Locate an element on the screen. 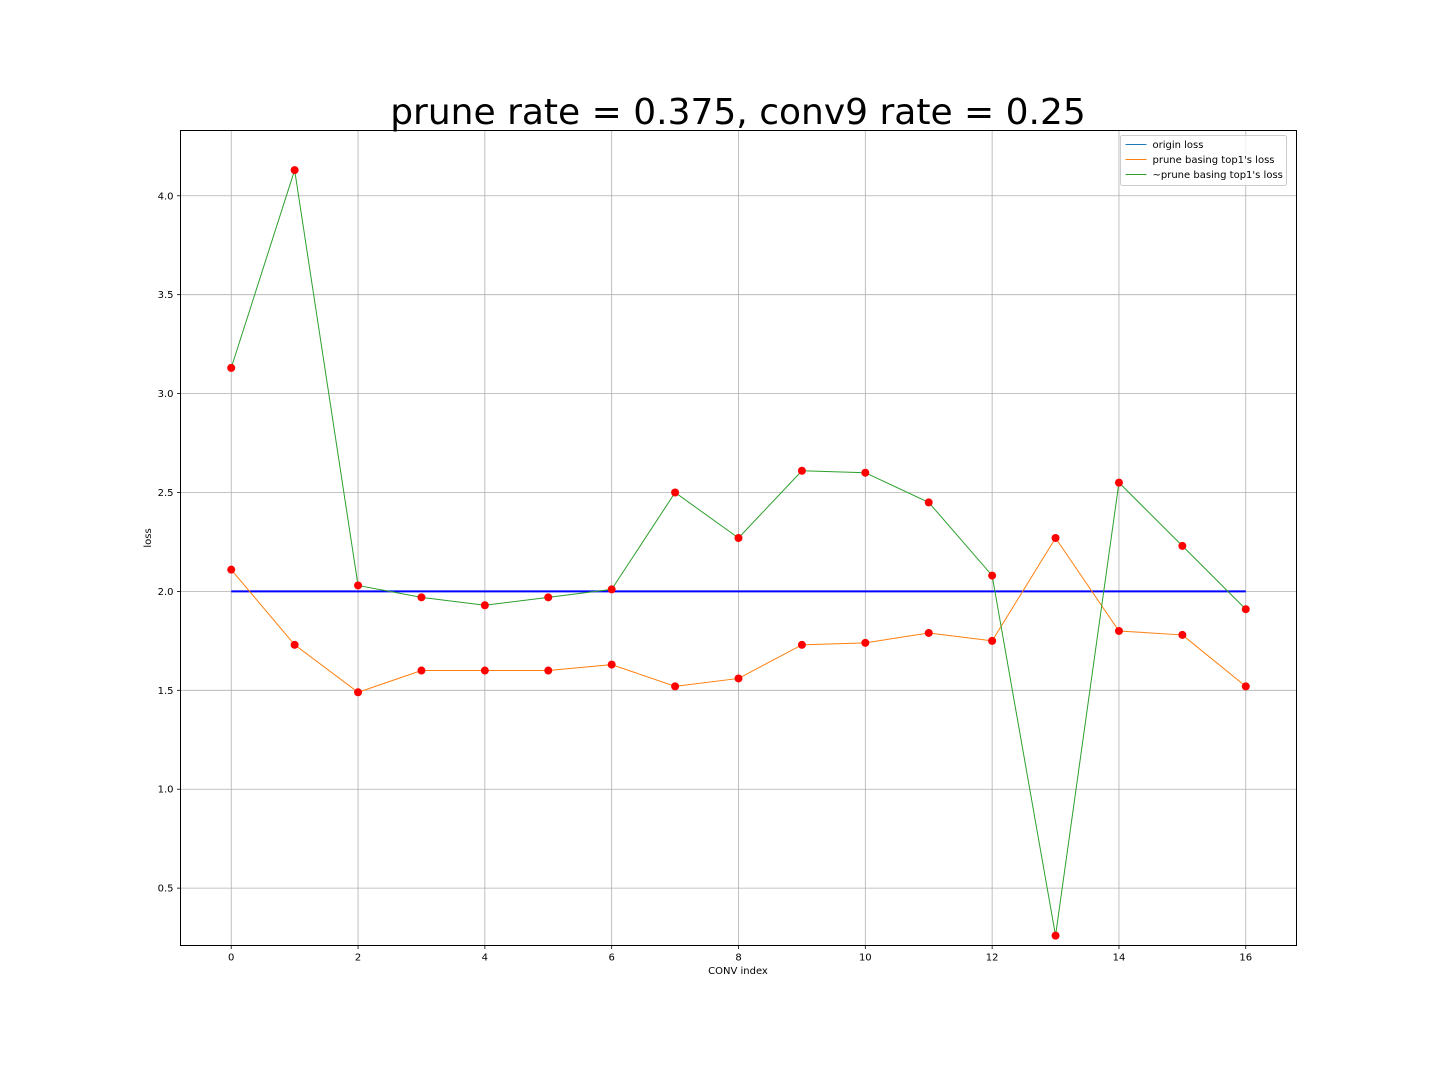  legend-label: ~prune basing top1's loss is located at coordinates (1218, 175).